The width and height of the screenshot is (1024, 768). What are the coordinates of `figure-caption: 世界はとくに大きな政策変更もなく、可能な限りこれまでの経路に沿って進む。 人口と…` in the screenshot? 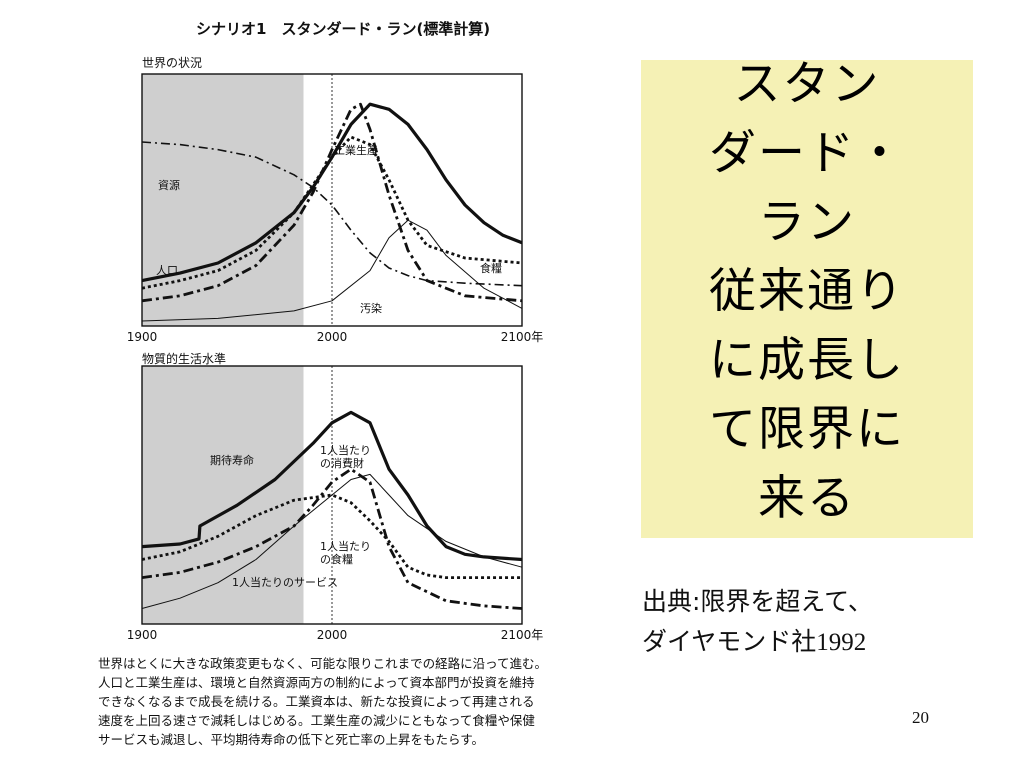 It's located at (333, 701).